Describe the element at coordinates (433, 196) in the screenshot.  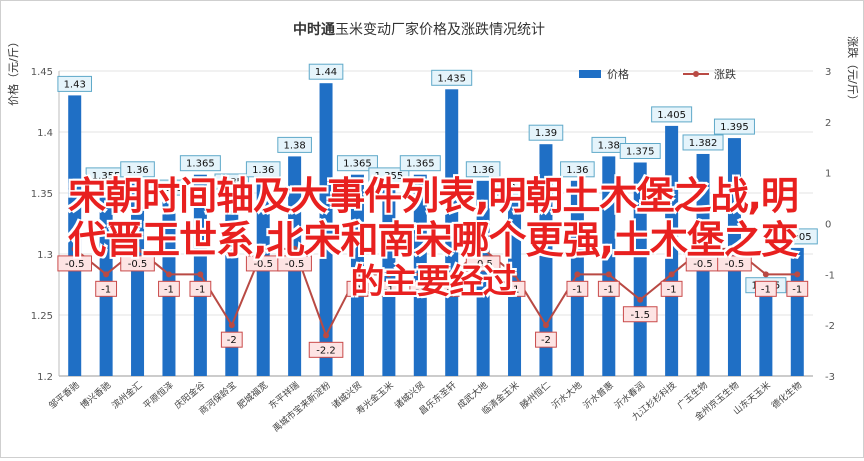
I see `overlay-headline-line-1: 宋朝时间轴及大事件列表,明朝土木堡之战,明` at that location.